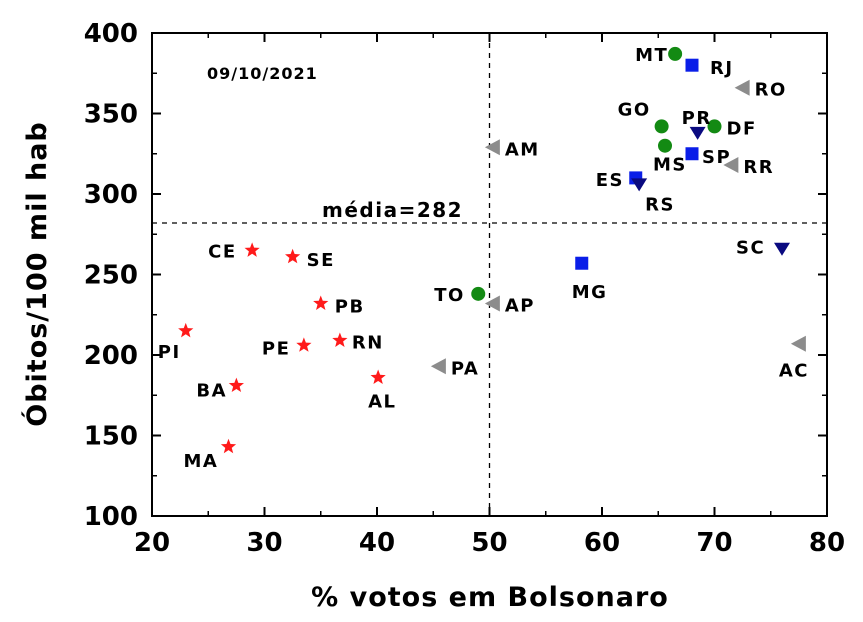 This screenshot has height=622, width=863. I want to click on marker-rr, so click(731, 165).